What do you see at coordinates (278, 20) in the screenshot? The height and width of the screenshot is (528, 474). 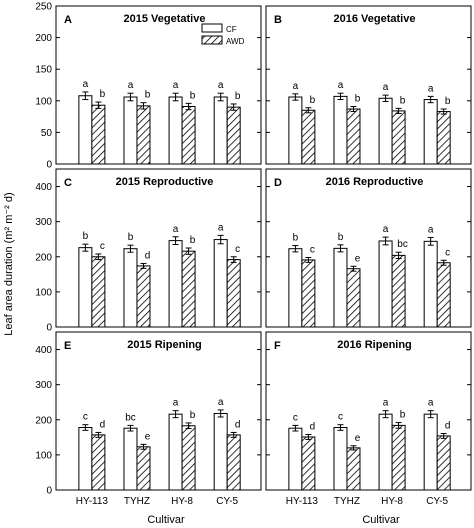 I see `panel-letter: B` at bounding box center [278, 20].